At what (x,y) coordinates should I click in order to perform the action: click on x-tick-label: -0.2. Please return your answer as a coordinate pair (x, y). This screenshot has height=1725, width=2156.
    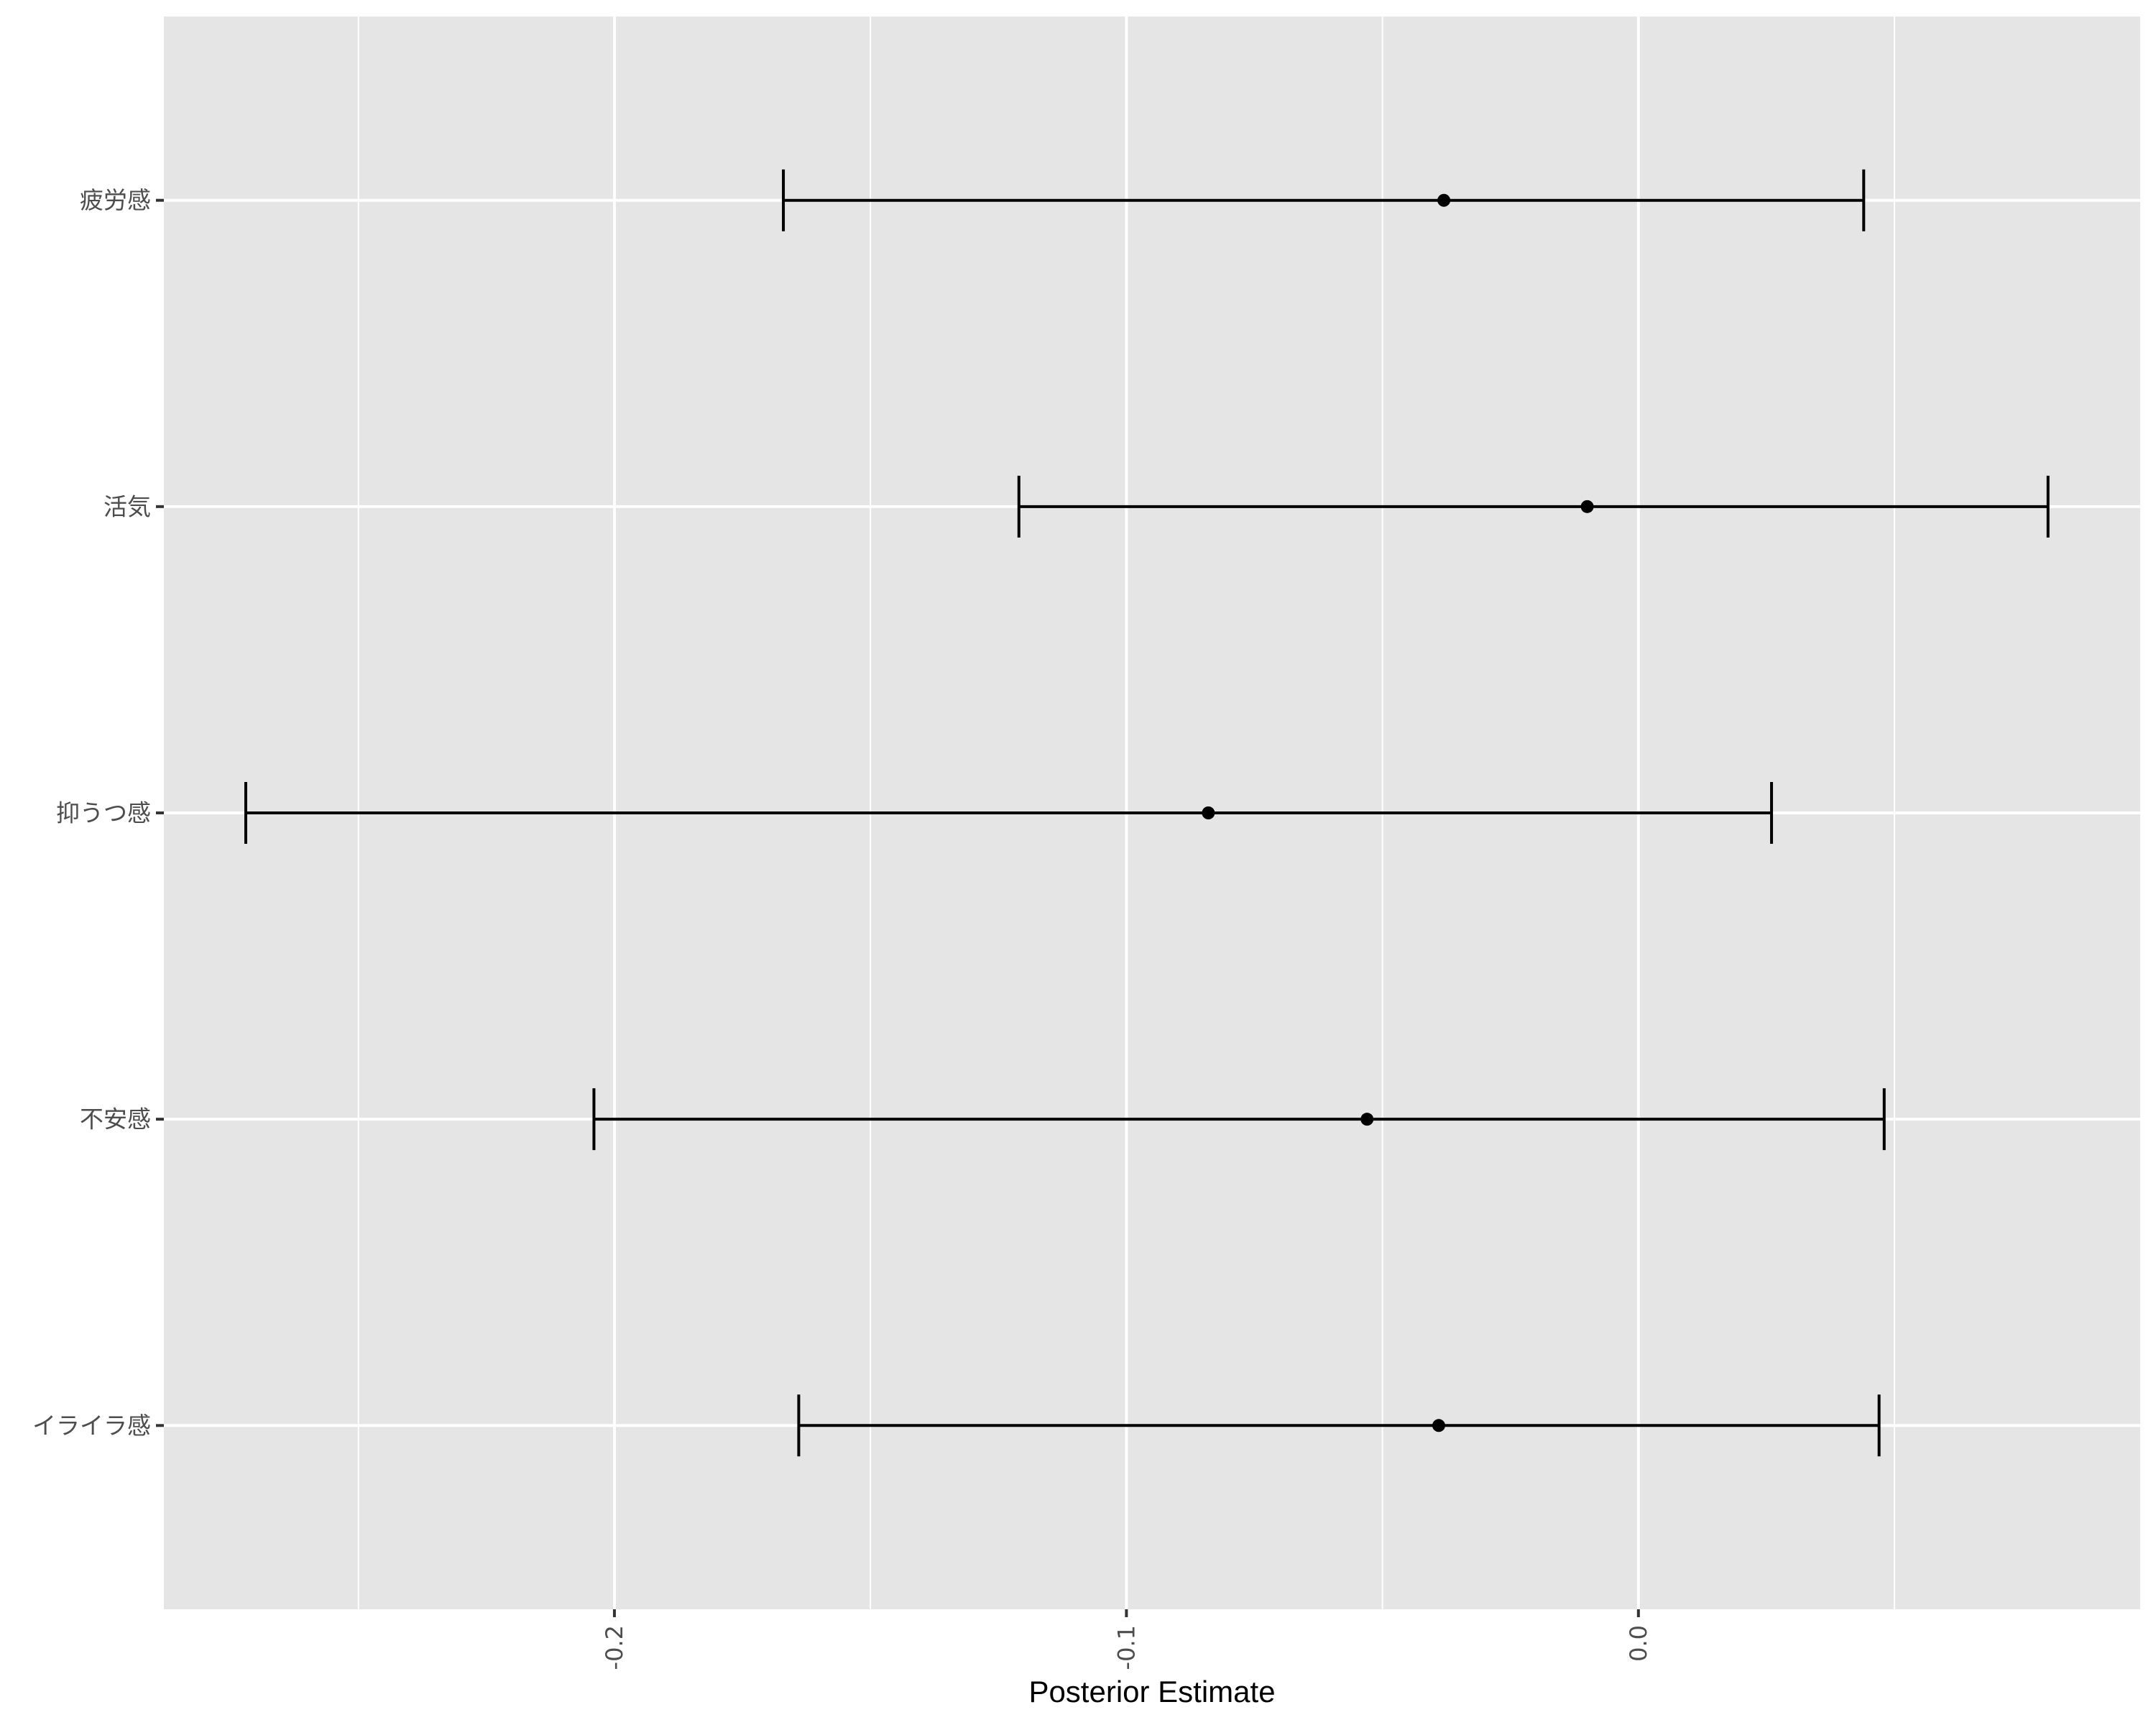
    Looking at the image, I should click on (615, 1647).